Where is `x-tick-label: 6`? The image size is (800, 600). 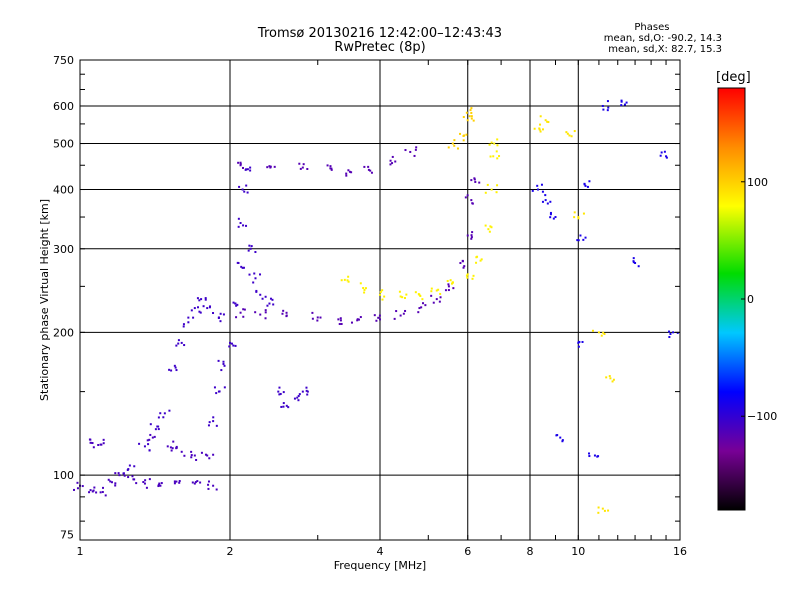 x-tick-label: 6 is located at coordinates (467, 551).